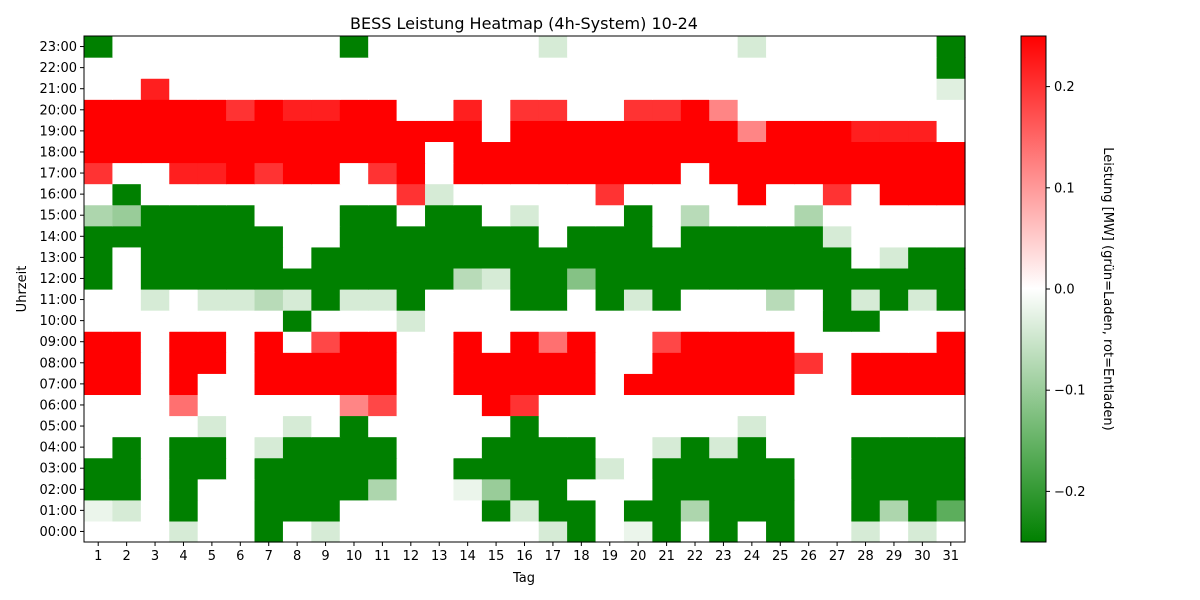 The image size is (1200, 600). I want to click on colorbar-ticks: −0.2 −0.1 0.0 0.1 0.2, so click(1066, 290).